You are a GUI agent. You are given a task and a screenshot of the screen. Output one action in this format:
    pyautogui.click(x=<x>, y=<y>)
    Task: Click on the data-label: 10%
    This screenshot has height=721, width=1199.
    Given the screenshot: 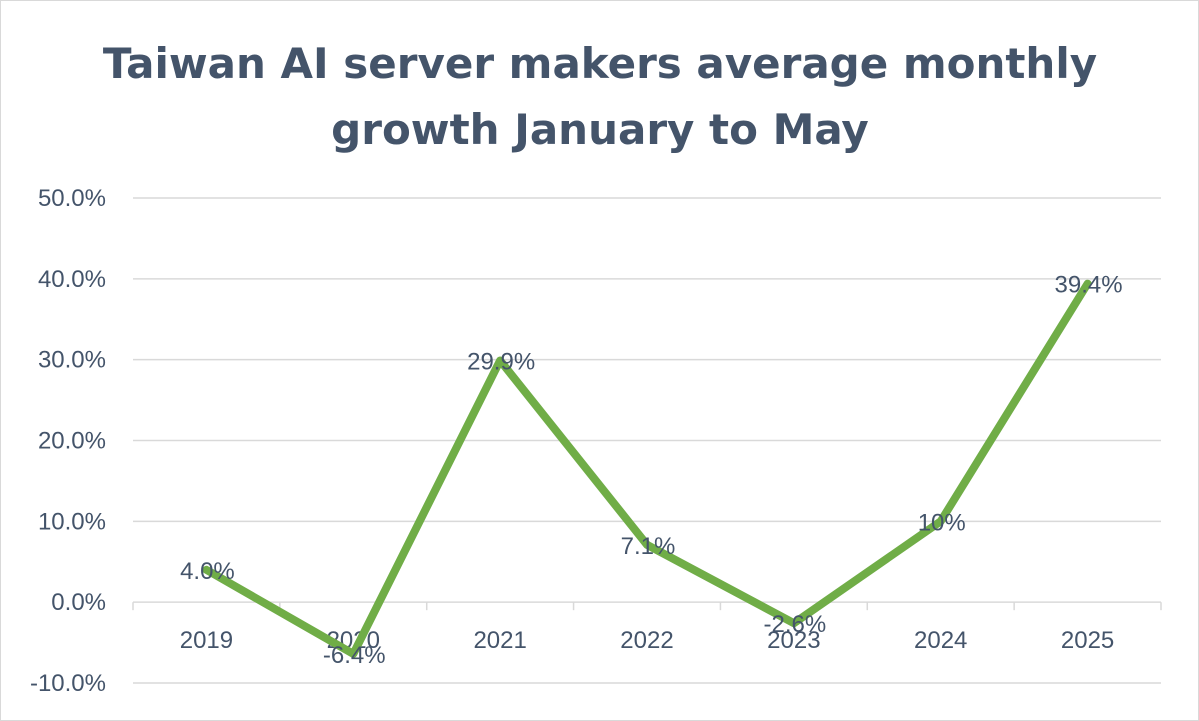 What is the action you would take?
    pyautogui.click(x=942, y=522)
    